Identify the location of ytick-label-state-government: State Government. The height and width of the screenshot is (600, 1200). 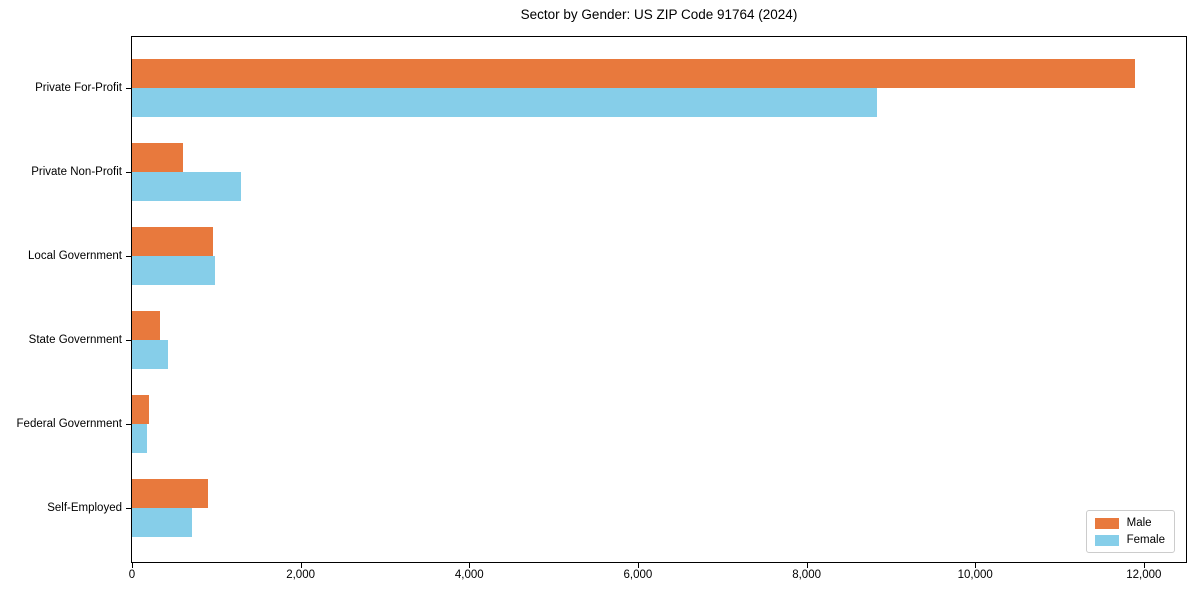
(75, 340).